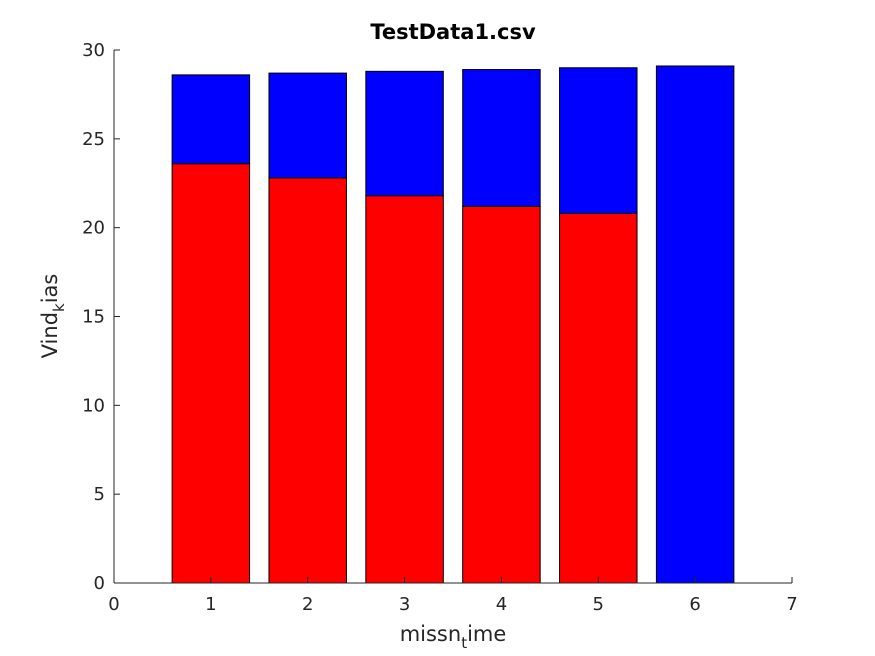 The height and width of the screenshot is (656, 875). Describe the element at coordinates (59, 307) in the screenshot. I see `y-axis-label-subscript: k` at that location.